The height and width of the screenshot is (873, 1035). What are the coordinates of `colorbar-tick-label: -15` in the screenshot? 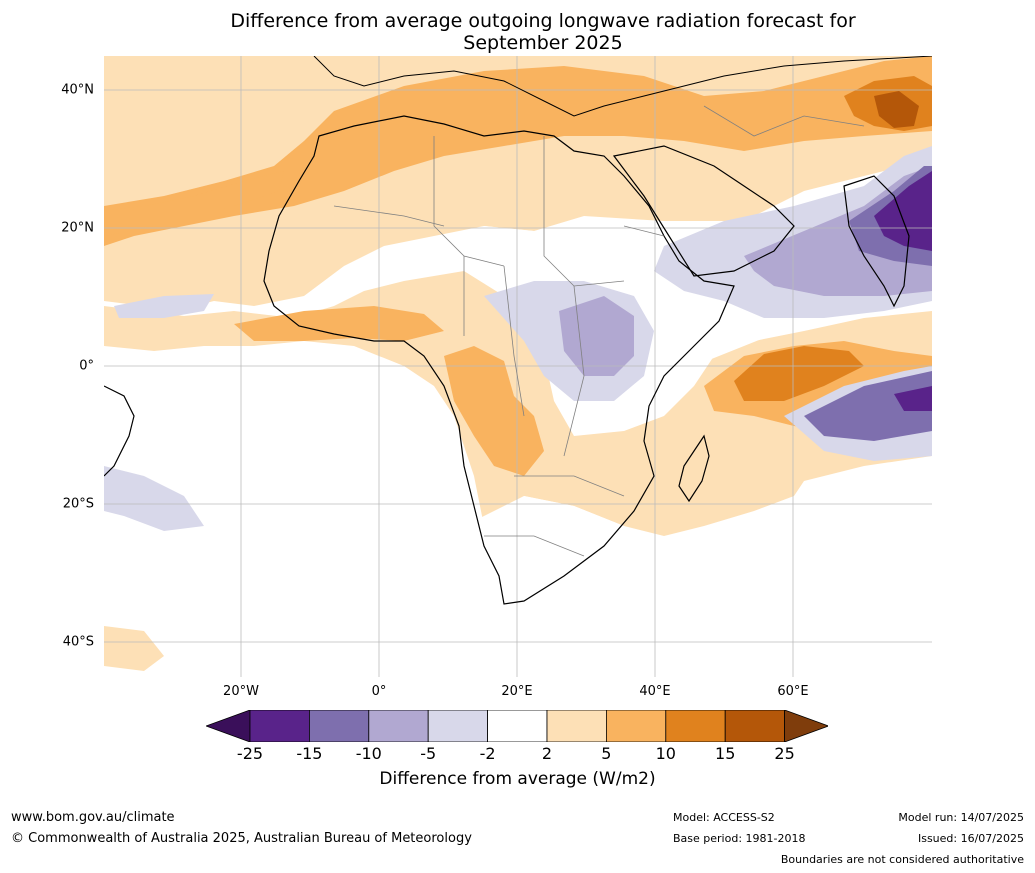 It's located at (309, 753).